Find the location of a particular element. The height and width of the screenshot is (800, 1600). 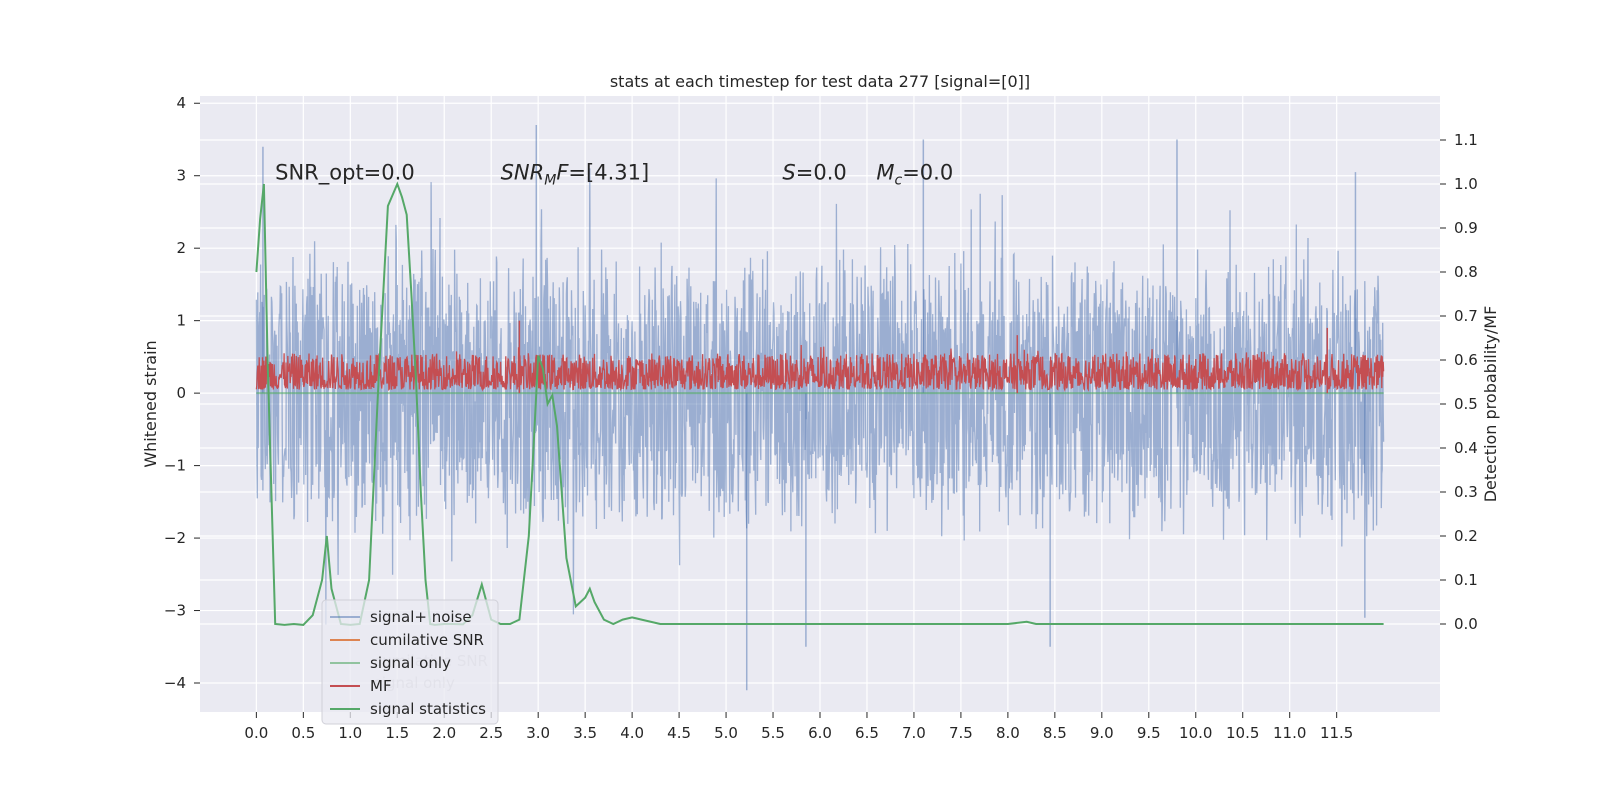

y-tick-label: 2 is located at coordinates (181, 248).